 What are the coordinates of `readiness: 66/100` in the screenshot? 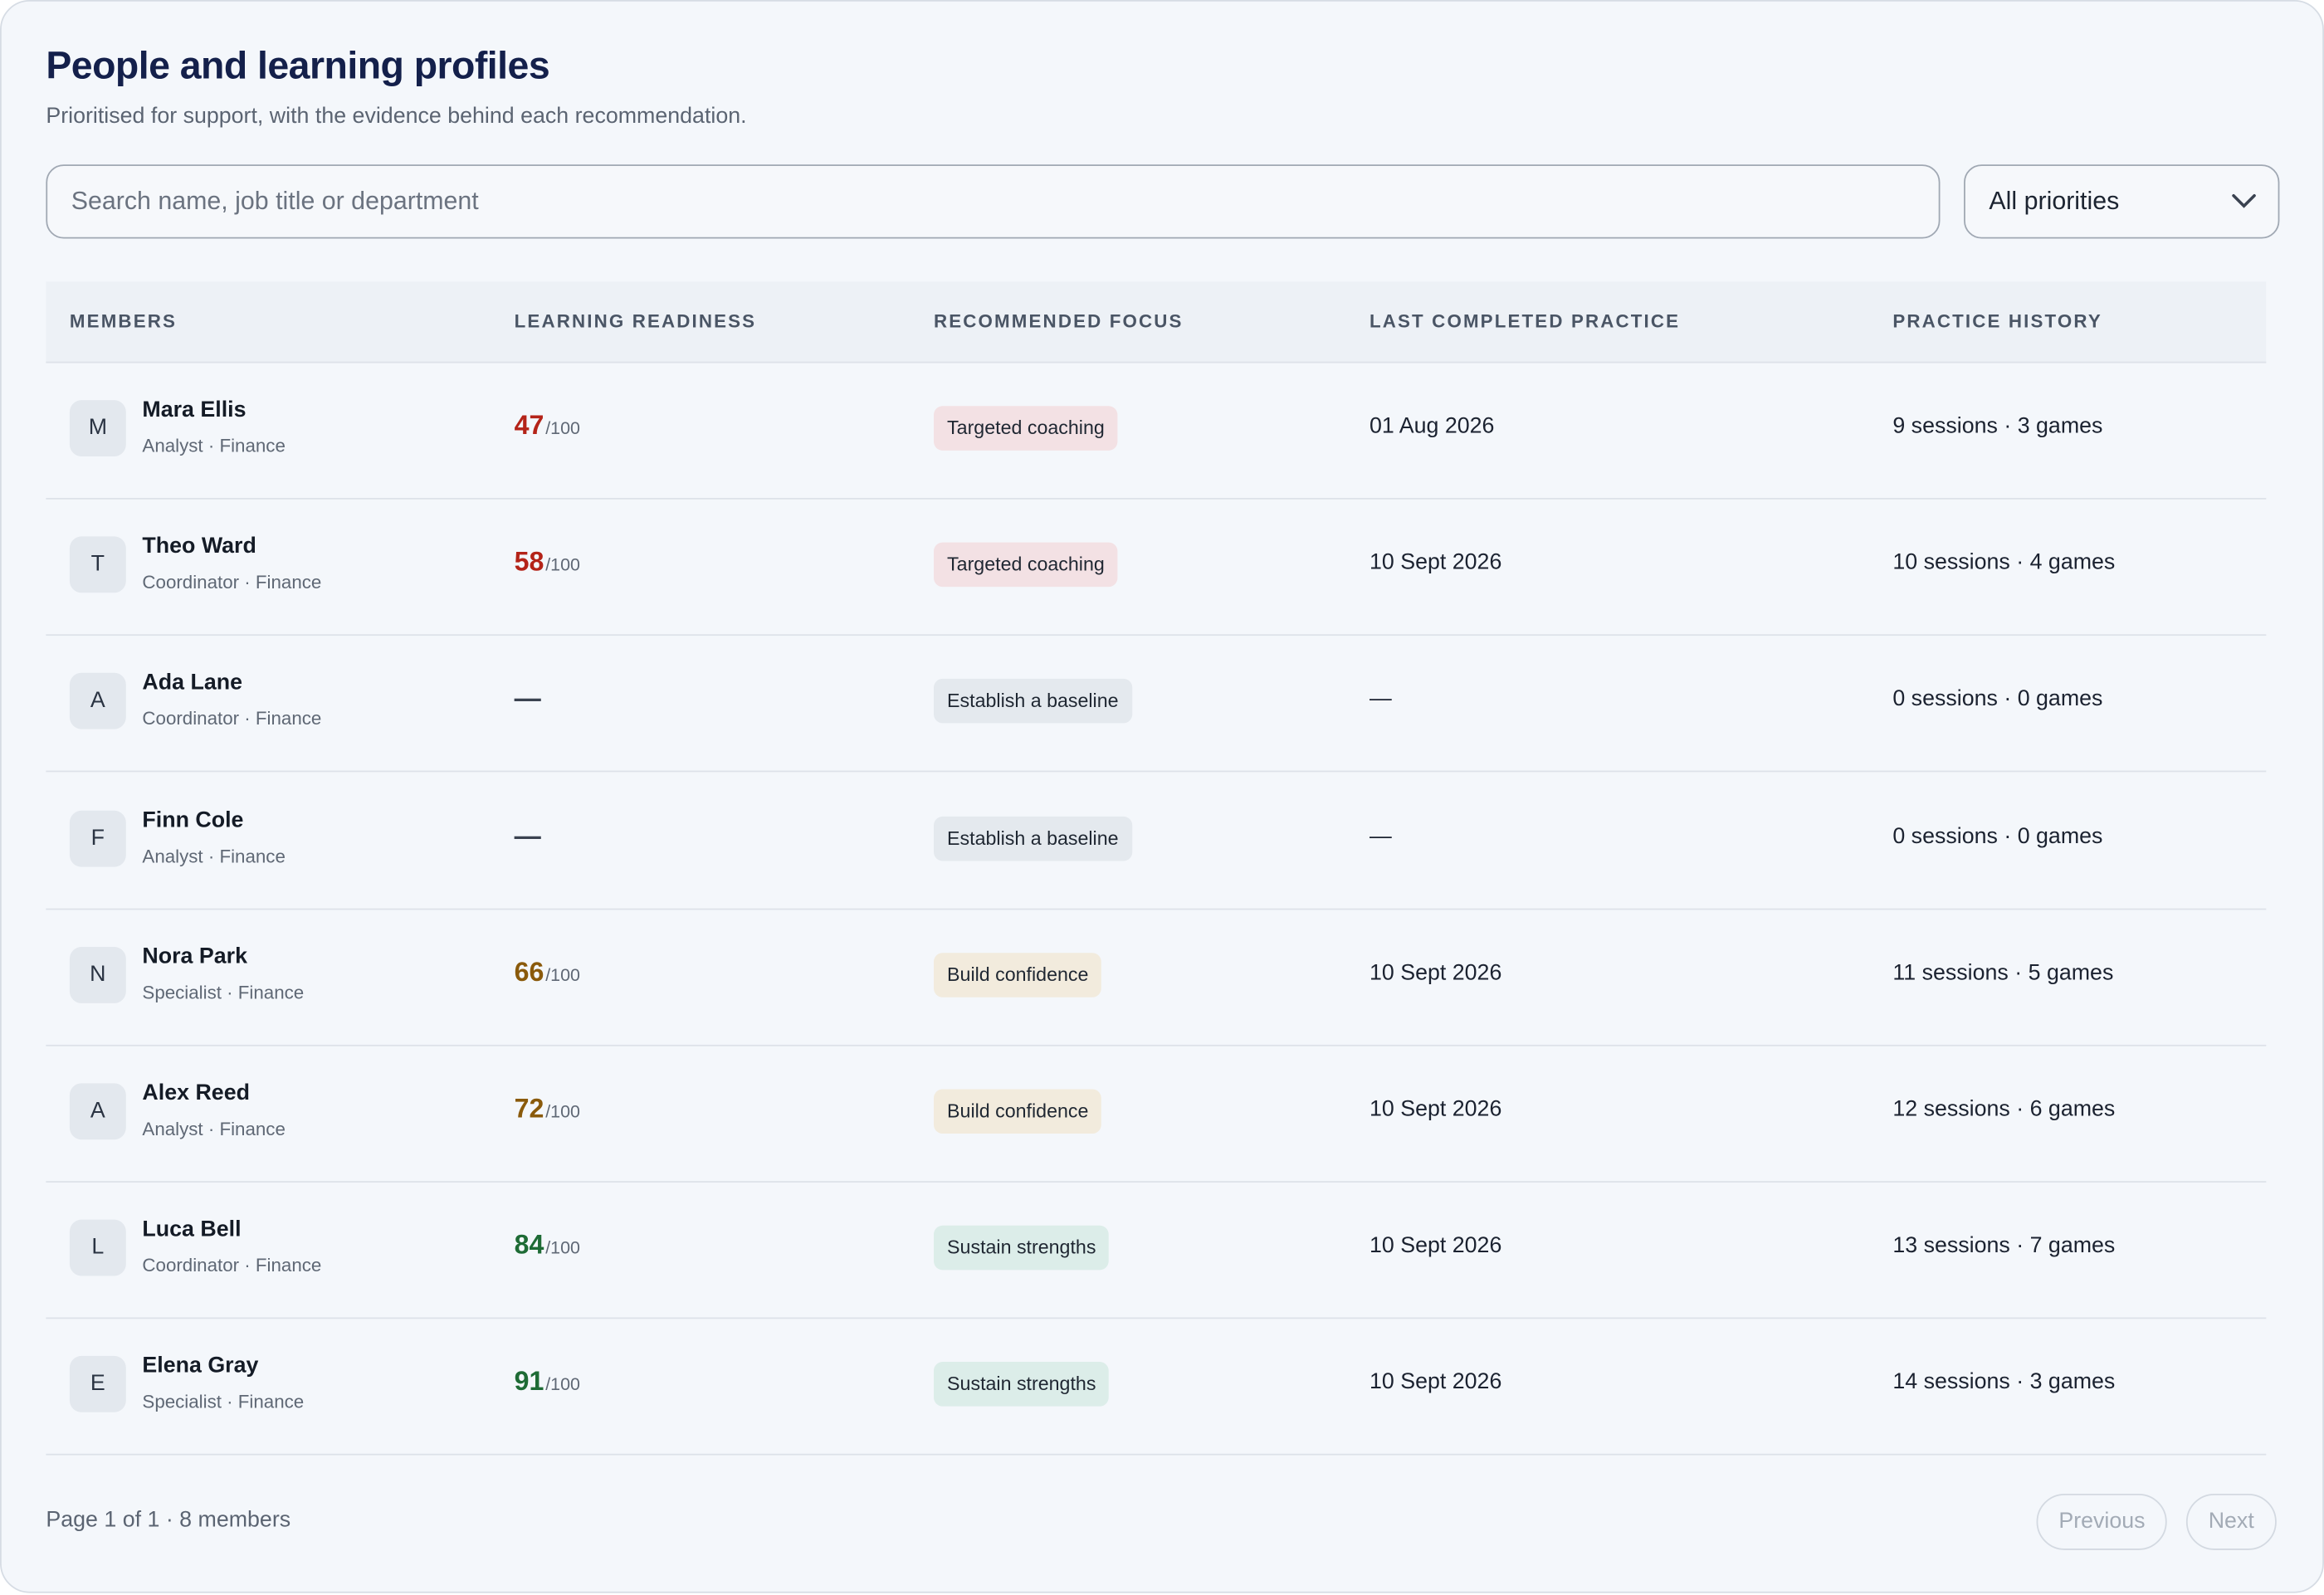 It's located at (547, 972).